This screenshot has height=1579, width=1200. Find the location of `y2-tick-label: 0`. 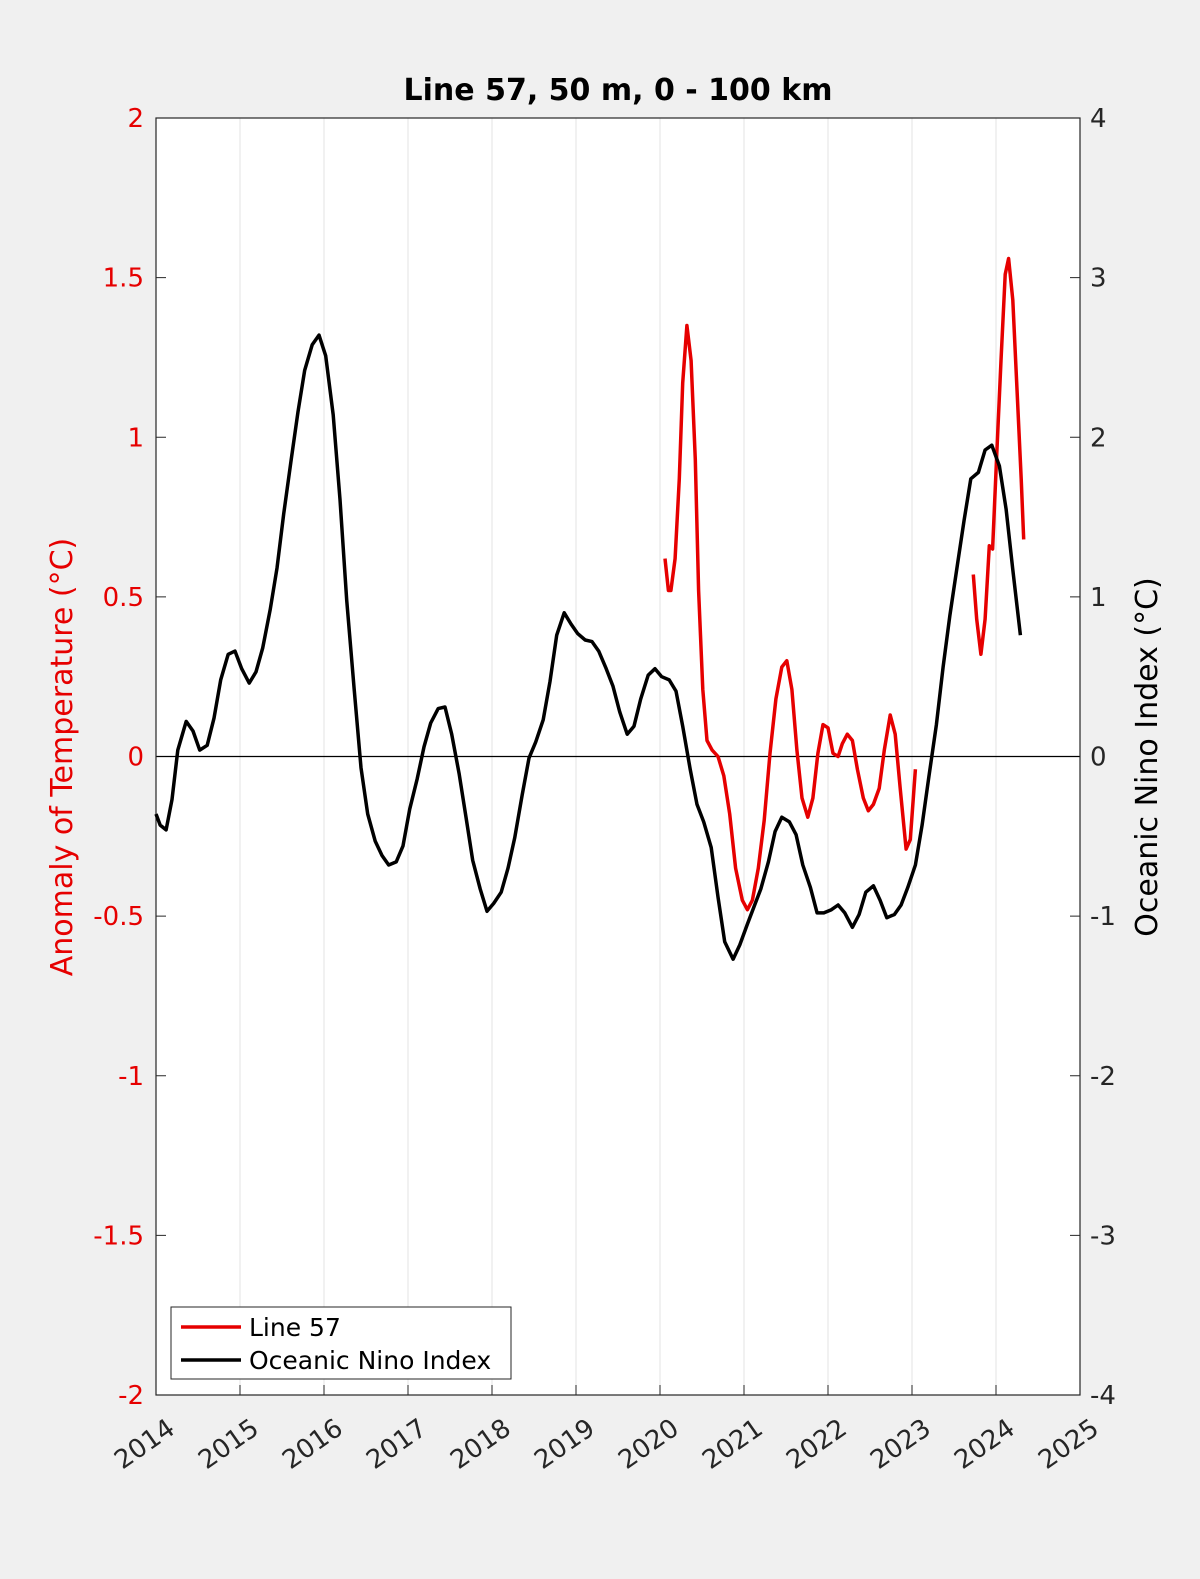

y2-tick-label: 0 is located at coordinates (1098, 758).